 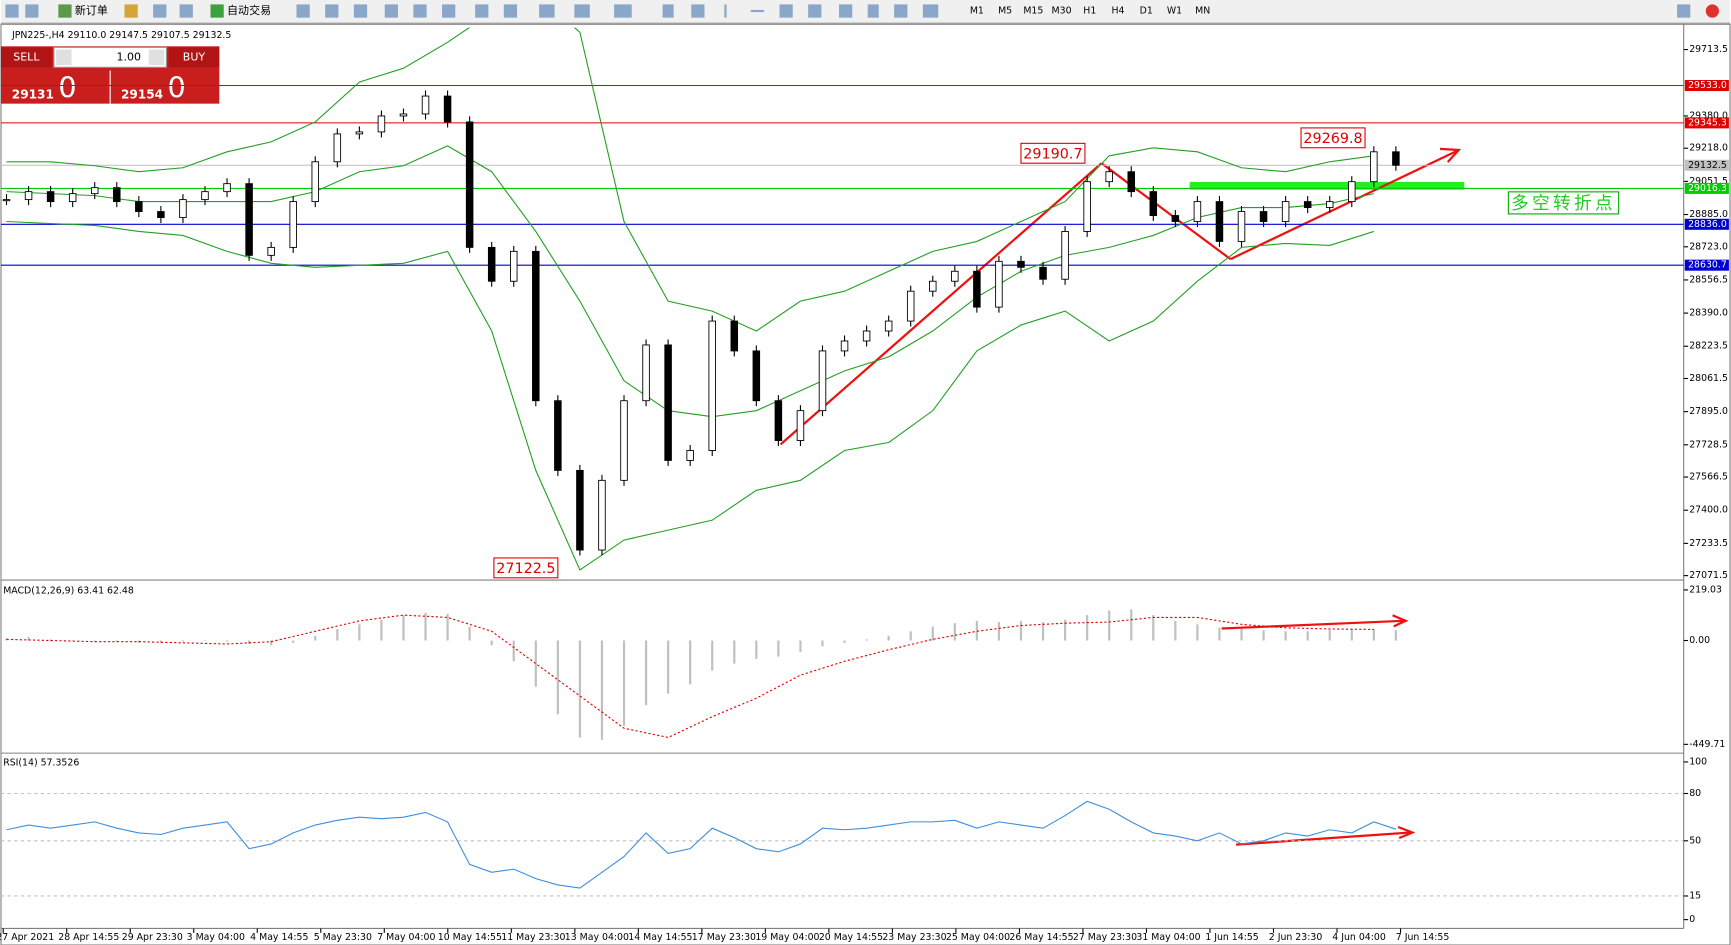 What do you see at coordinates (851, 937) in the screenshot?
I see `x-tick-label: 20 May 14:55` at bounding box center [851, 937].